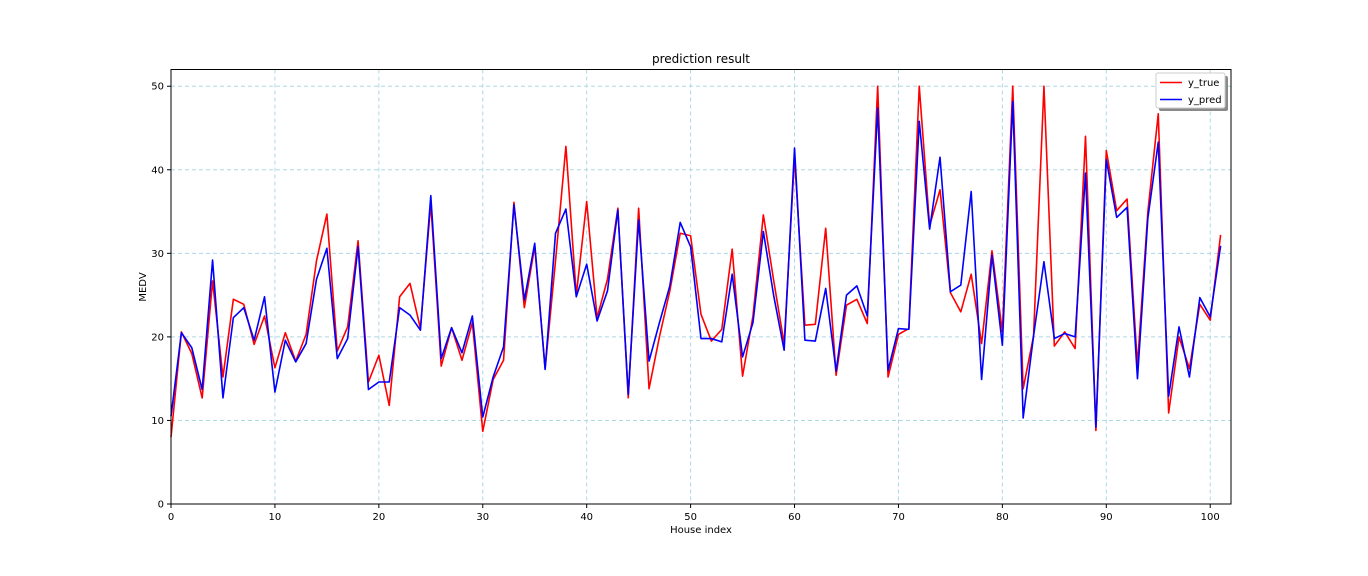 The height and width of the screenshot is (576, 1368). Describe the element at coordinates (171, 517) in the screenshot. I see `x-tick-label: 0` at that location.